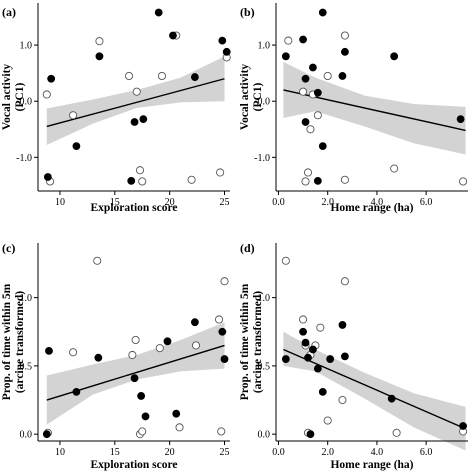  Describe the element at coordinates (20, 342) in the screenshot. I see `y-axis-title-line: (arcine transformed)` at that location.